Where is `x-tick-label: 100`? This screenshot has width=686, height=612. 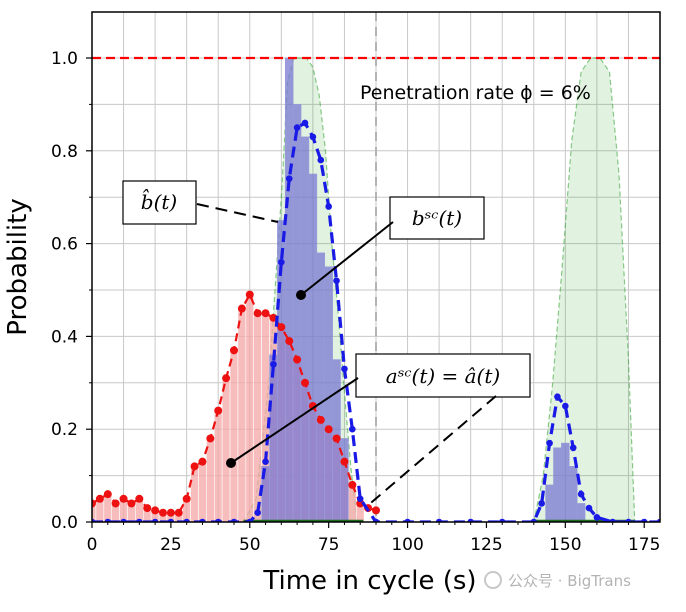
x-tick-label: 100 is located at coordinates (407, 545).